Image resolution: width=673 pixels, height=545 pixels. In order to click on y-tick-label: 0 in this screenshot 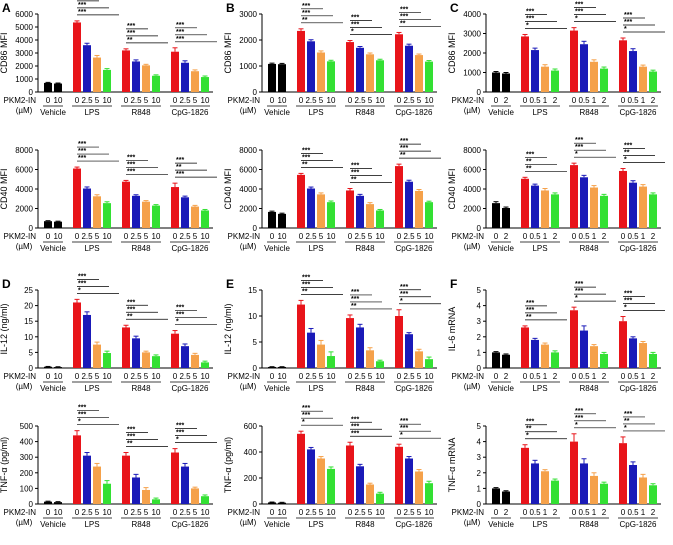, I will do `click(31, 368)`.